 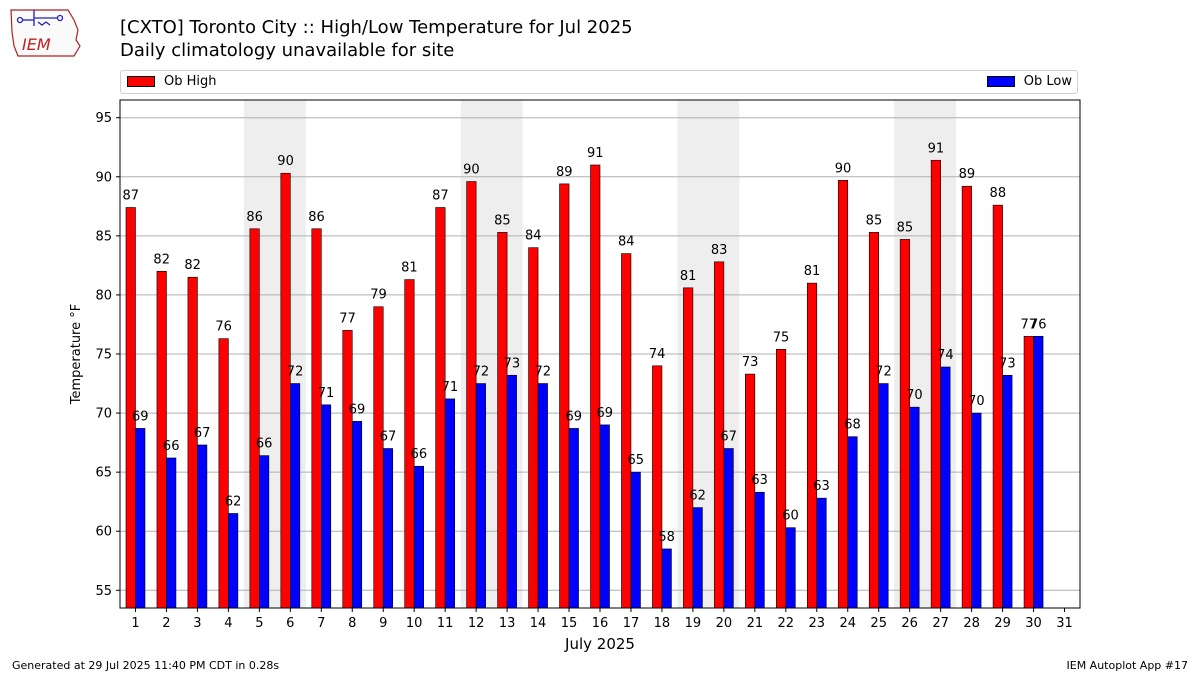 What do you see at coordinates (103, 236) in the screenshot?
I see `y-tick-label: 85` at bounding box center [103, 236].